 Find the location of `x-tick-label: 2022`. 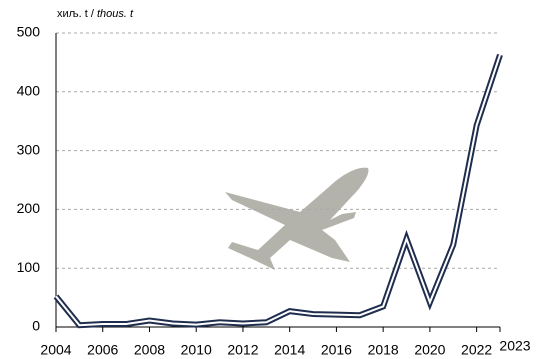

x-tick-label: 2022 is located at coordinates (476, 350).